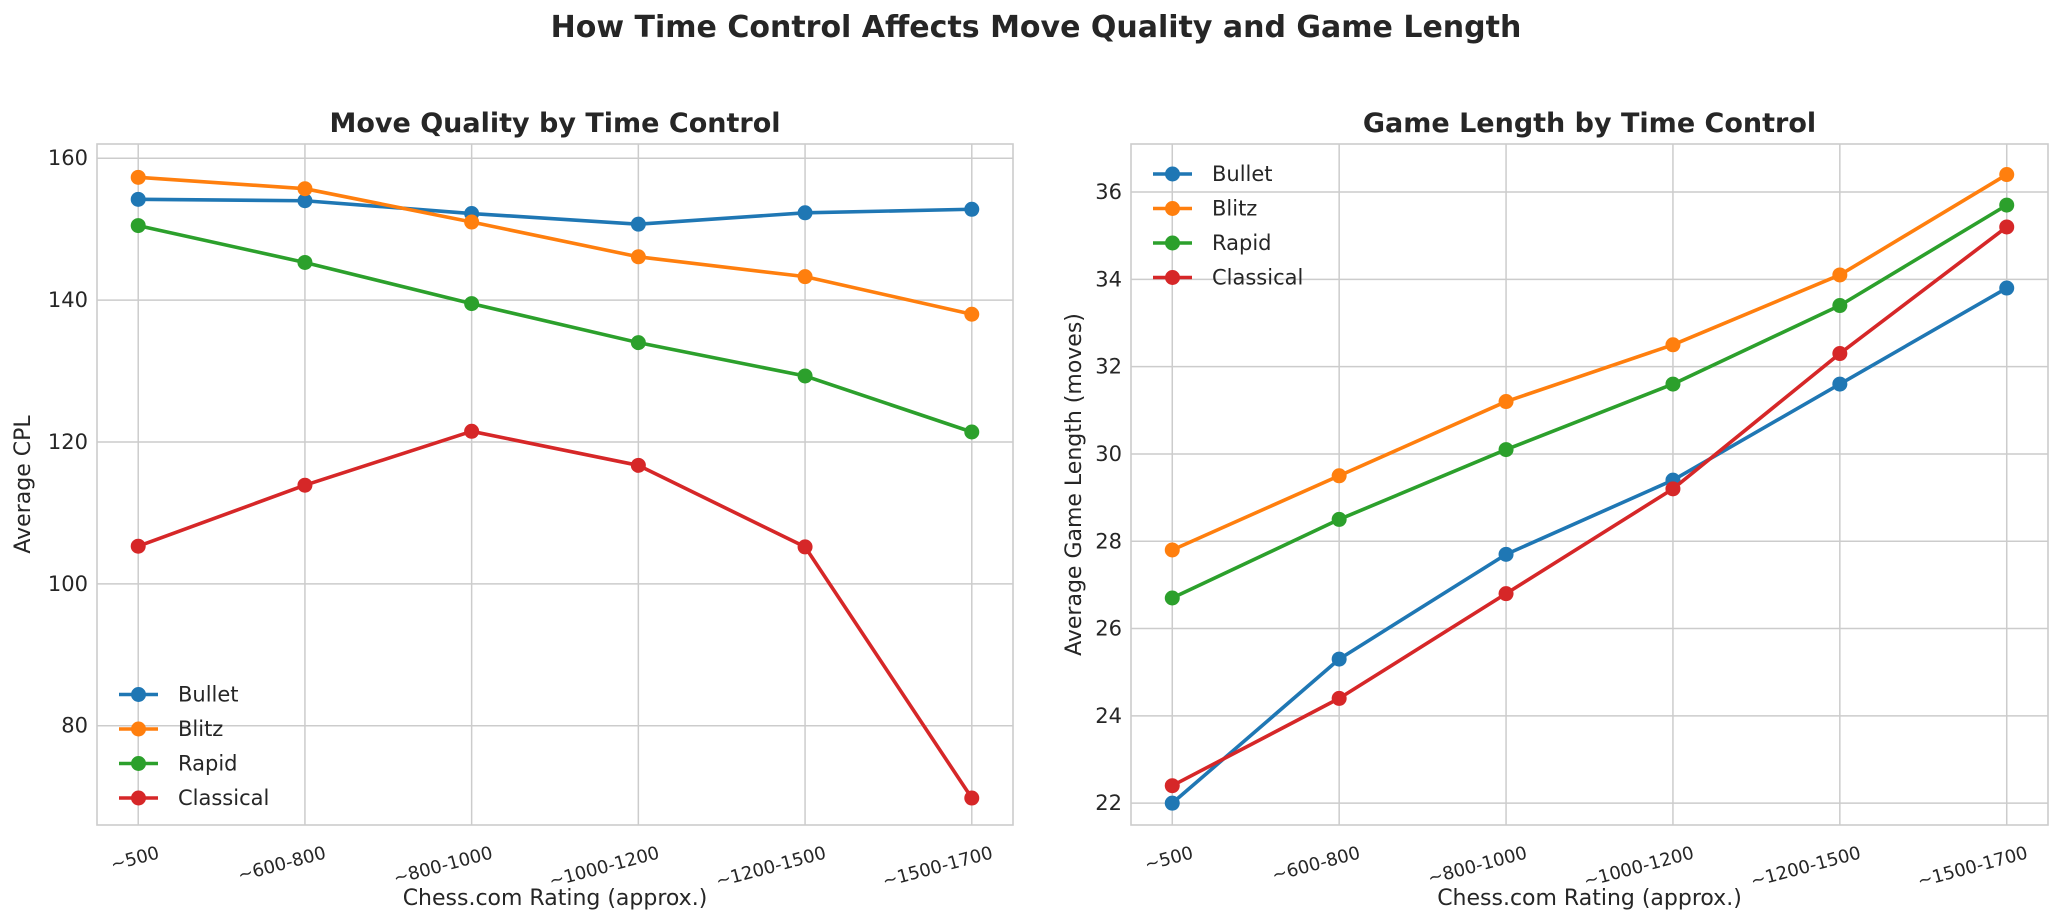  What do you see at coordinates (1108, 454) in the screenshot?
I see `y-tick-label: 30` at bounding box center [1108, 454].